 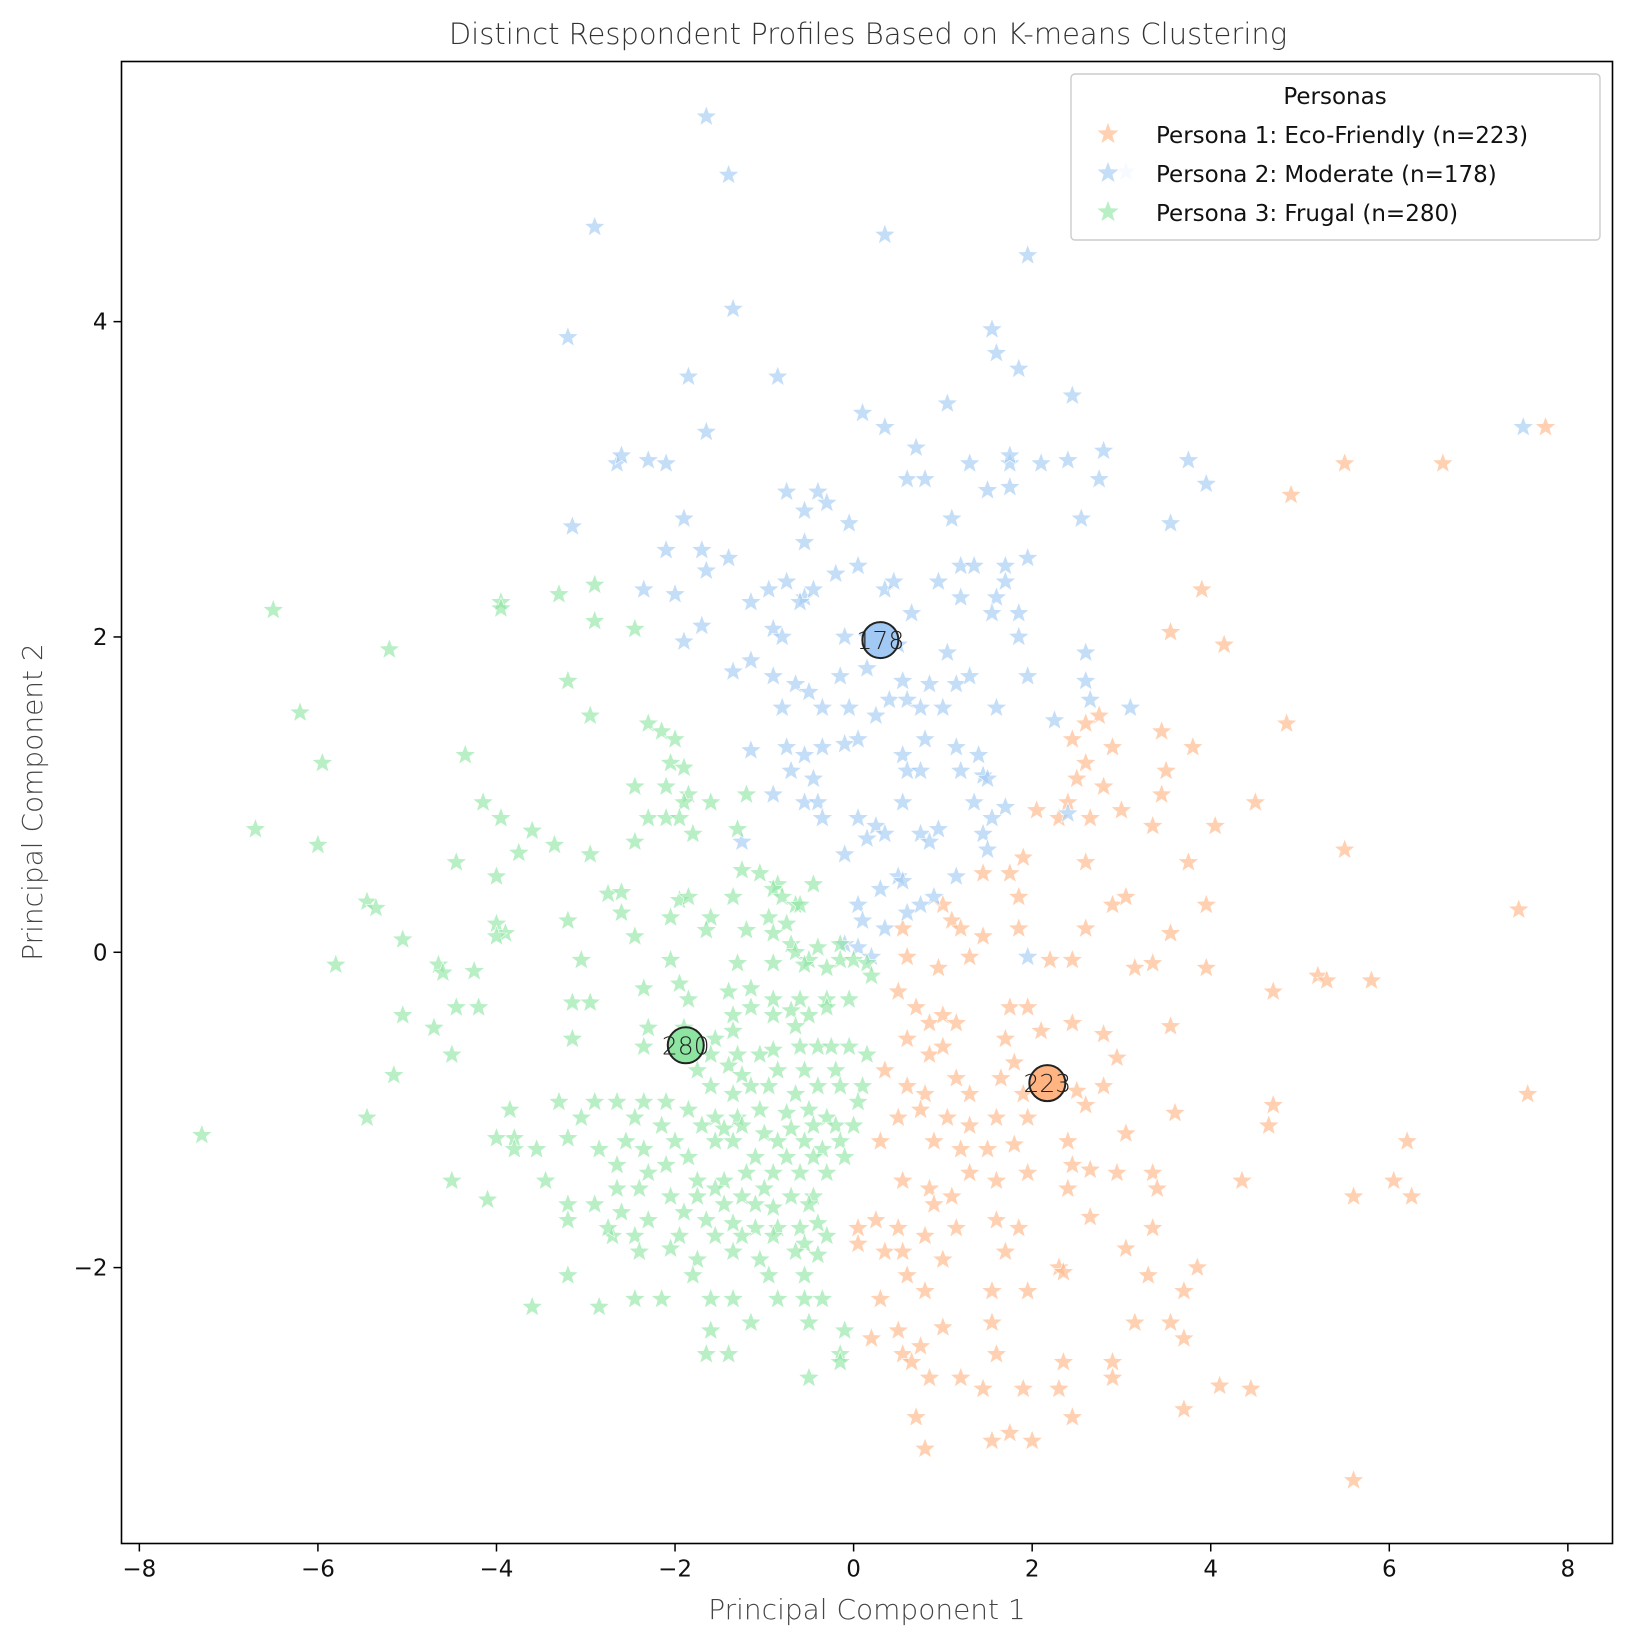 What do you see at coordinates (1342, 136) in the screenshot?
I see `legend-label-persona-1: Persona 1: Eco-Friendly (n=223)` at bounding box center [1342, 136].